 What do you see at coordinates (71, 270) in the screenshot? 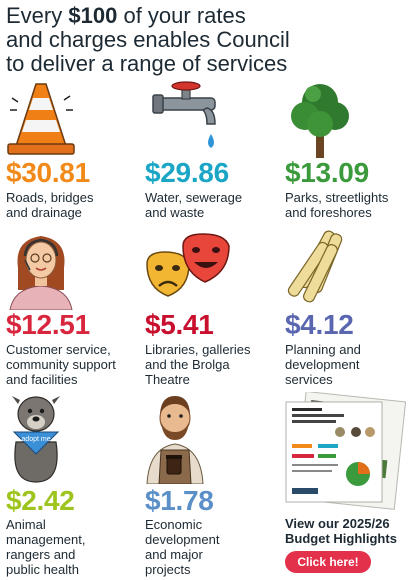
I see `customer-service-icon` at bounding box center [71, 270].